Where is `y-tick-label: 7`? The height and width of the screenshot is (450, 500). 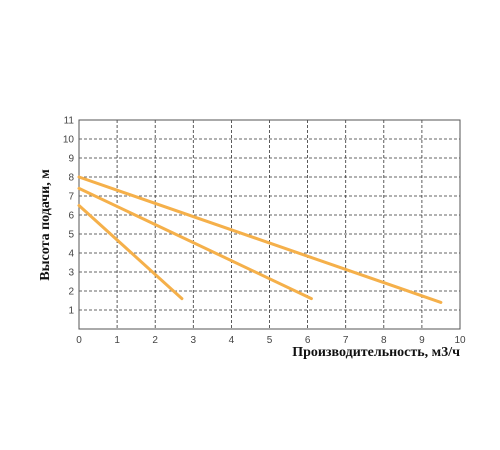 y-tick-label: 7 is located at coordinates (71, 197).